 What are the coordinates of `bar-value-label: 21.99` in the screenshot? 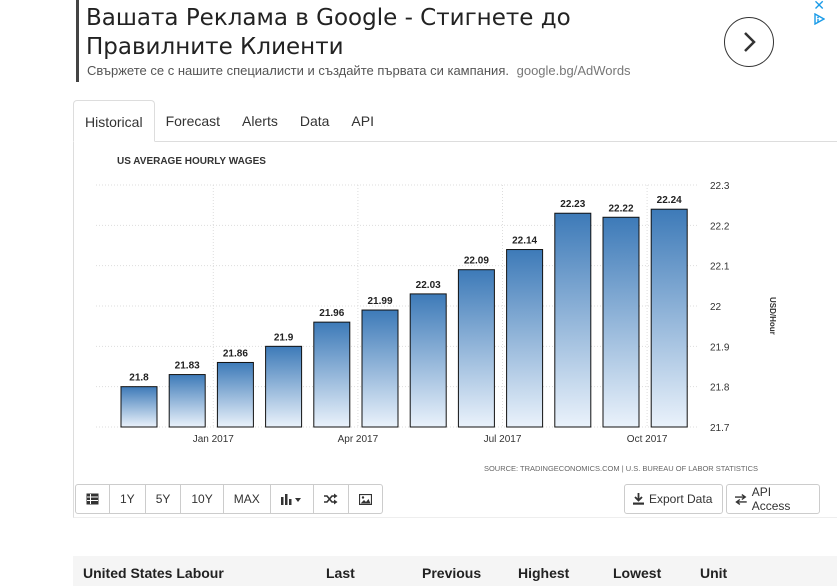 It's located at (379, 301).